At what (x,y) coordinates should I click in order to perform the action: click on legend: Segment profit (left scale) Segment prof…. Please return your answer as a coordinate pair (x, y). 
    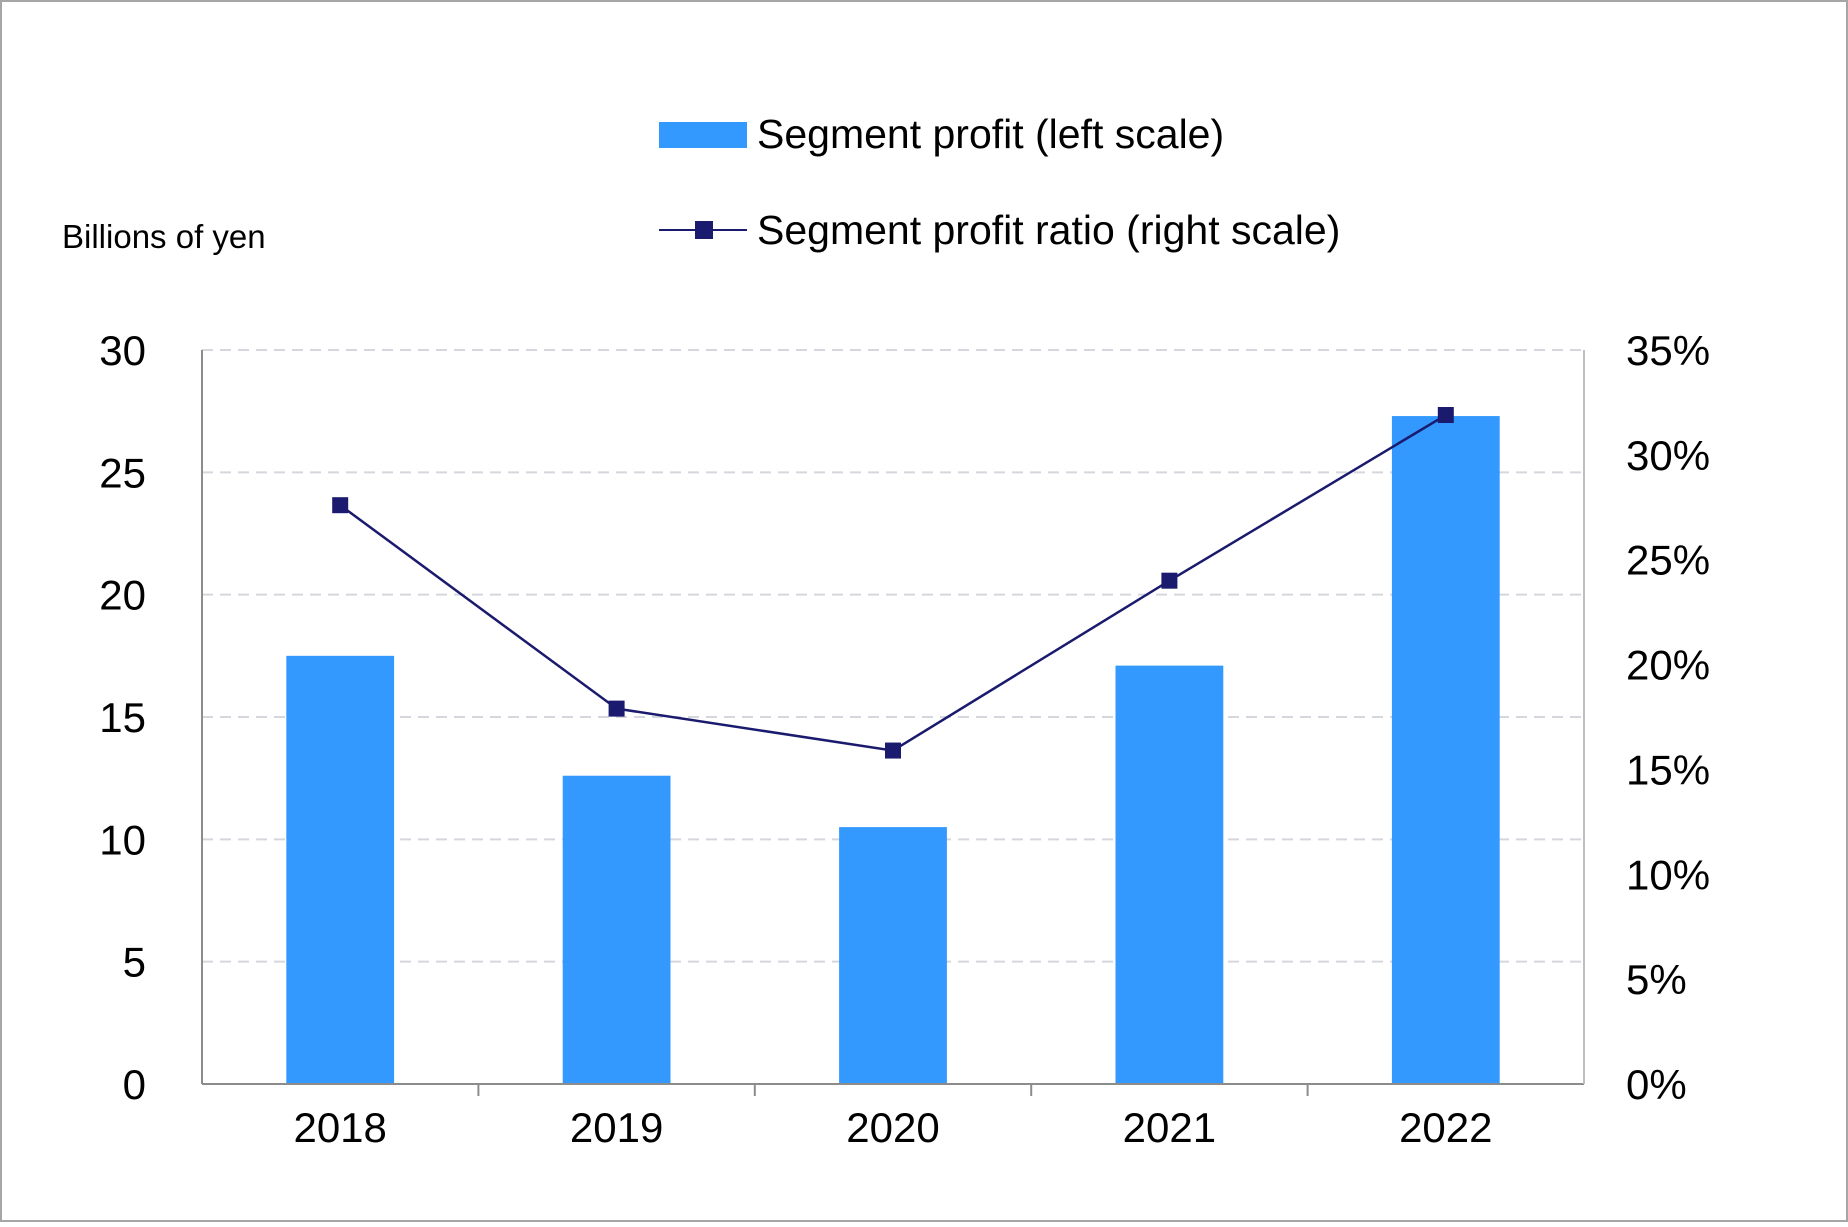
    Looking at the image, I should click on (999, 182).